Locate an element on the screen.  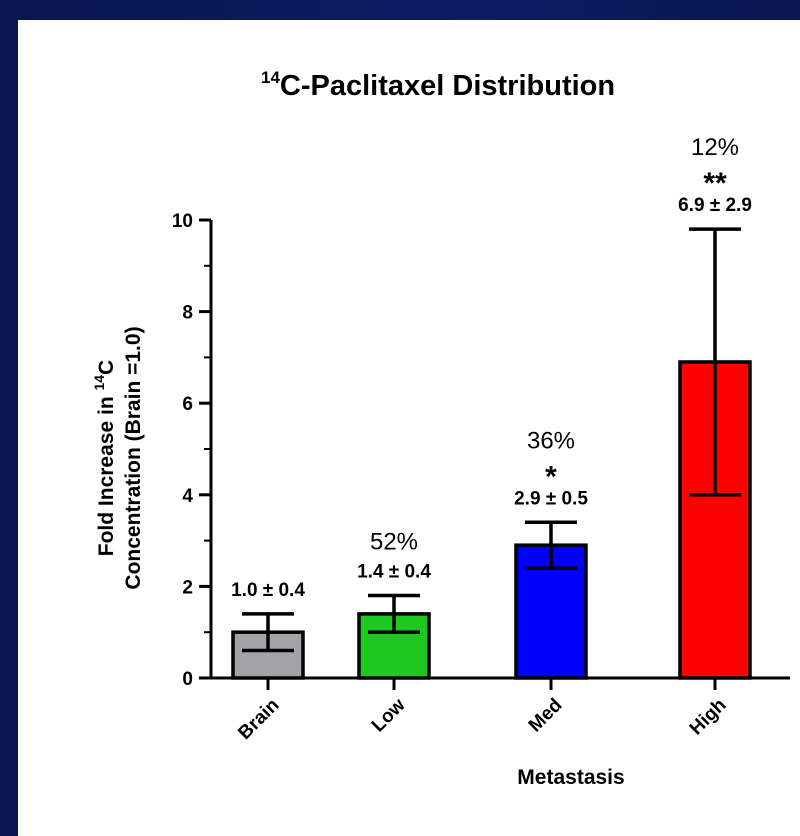
value-label-med: 2.9 ± 0.5 is located at coordinates (551, 498).